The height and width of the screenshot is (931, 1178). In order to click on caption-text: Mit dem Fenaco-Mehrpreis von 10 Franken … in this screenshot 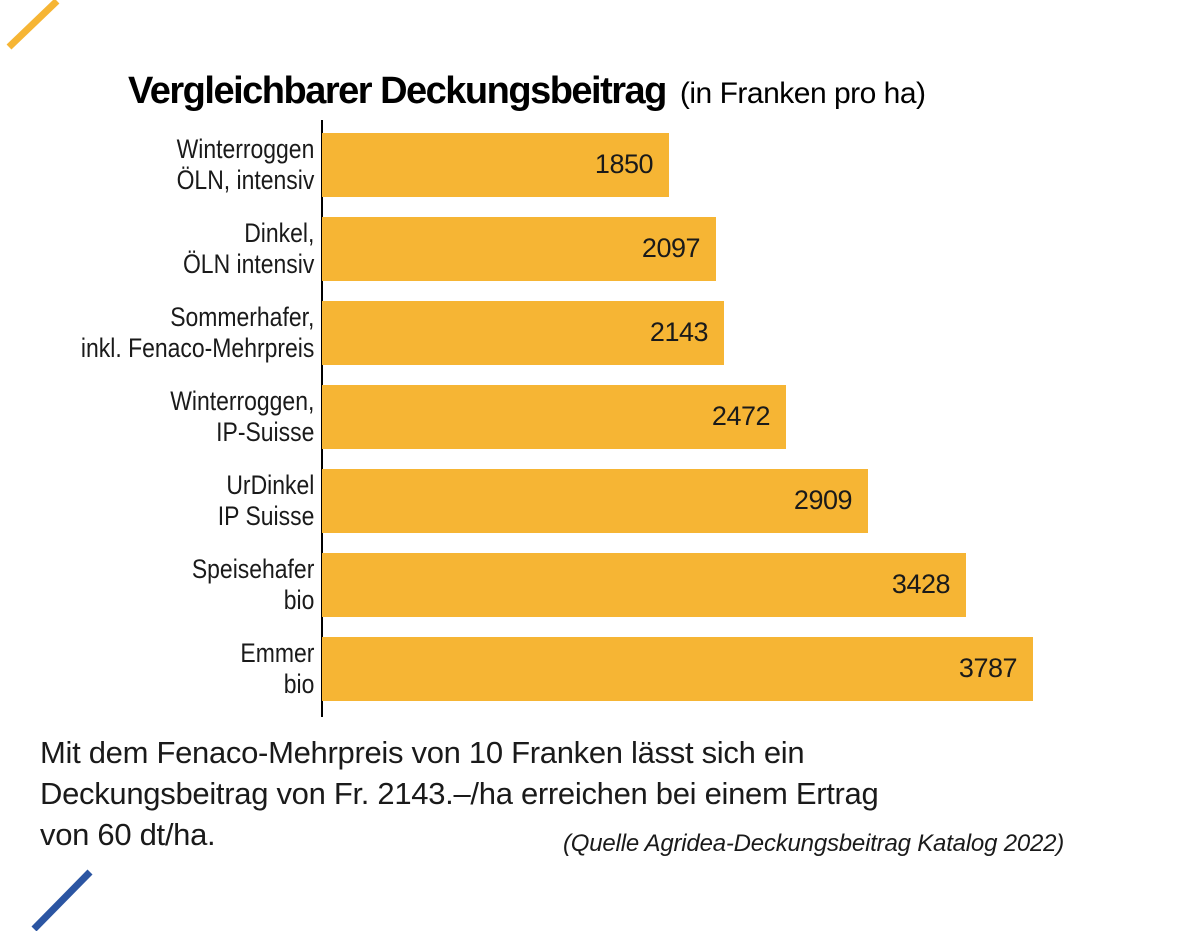, I will do `click(459, 793)`.